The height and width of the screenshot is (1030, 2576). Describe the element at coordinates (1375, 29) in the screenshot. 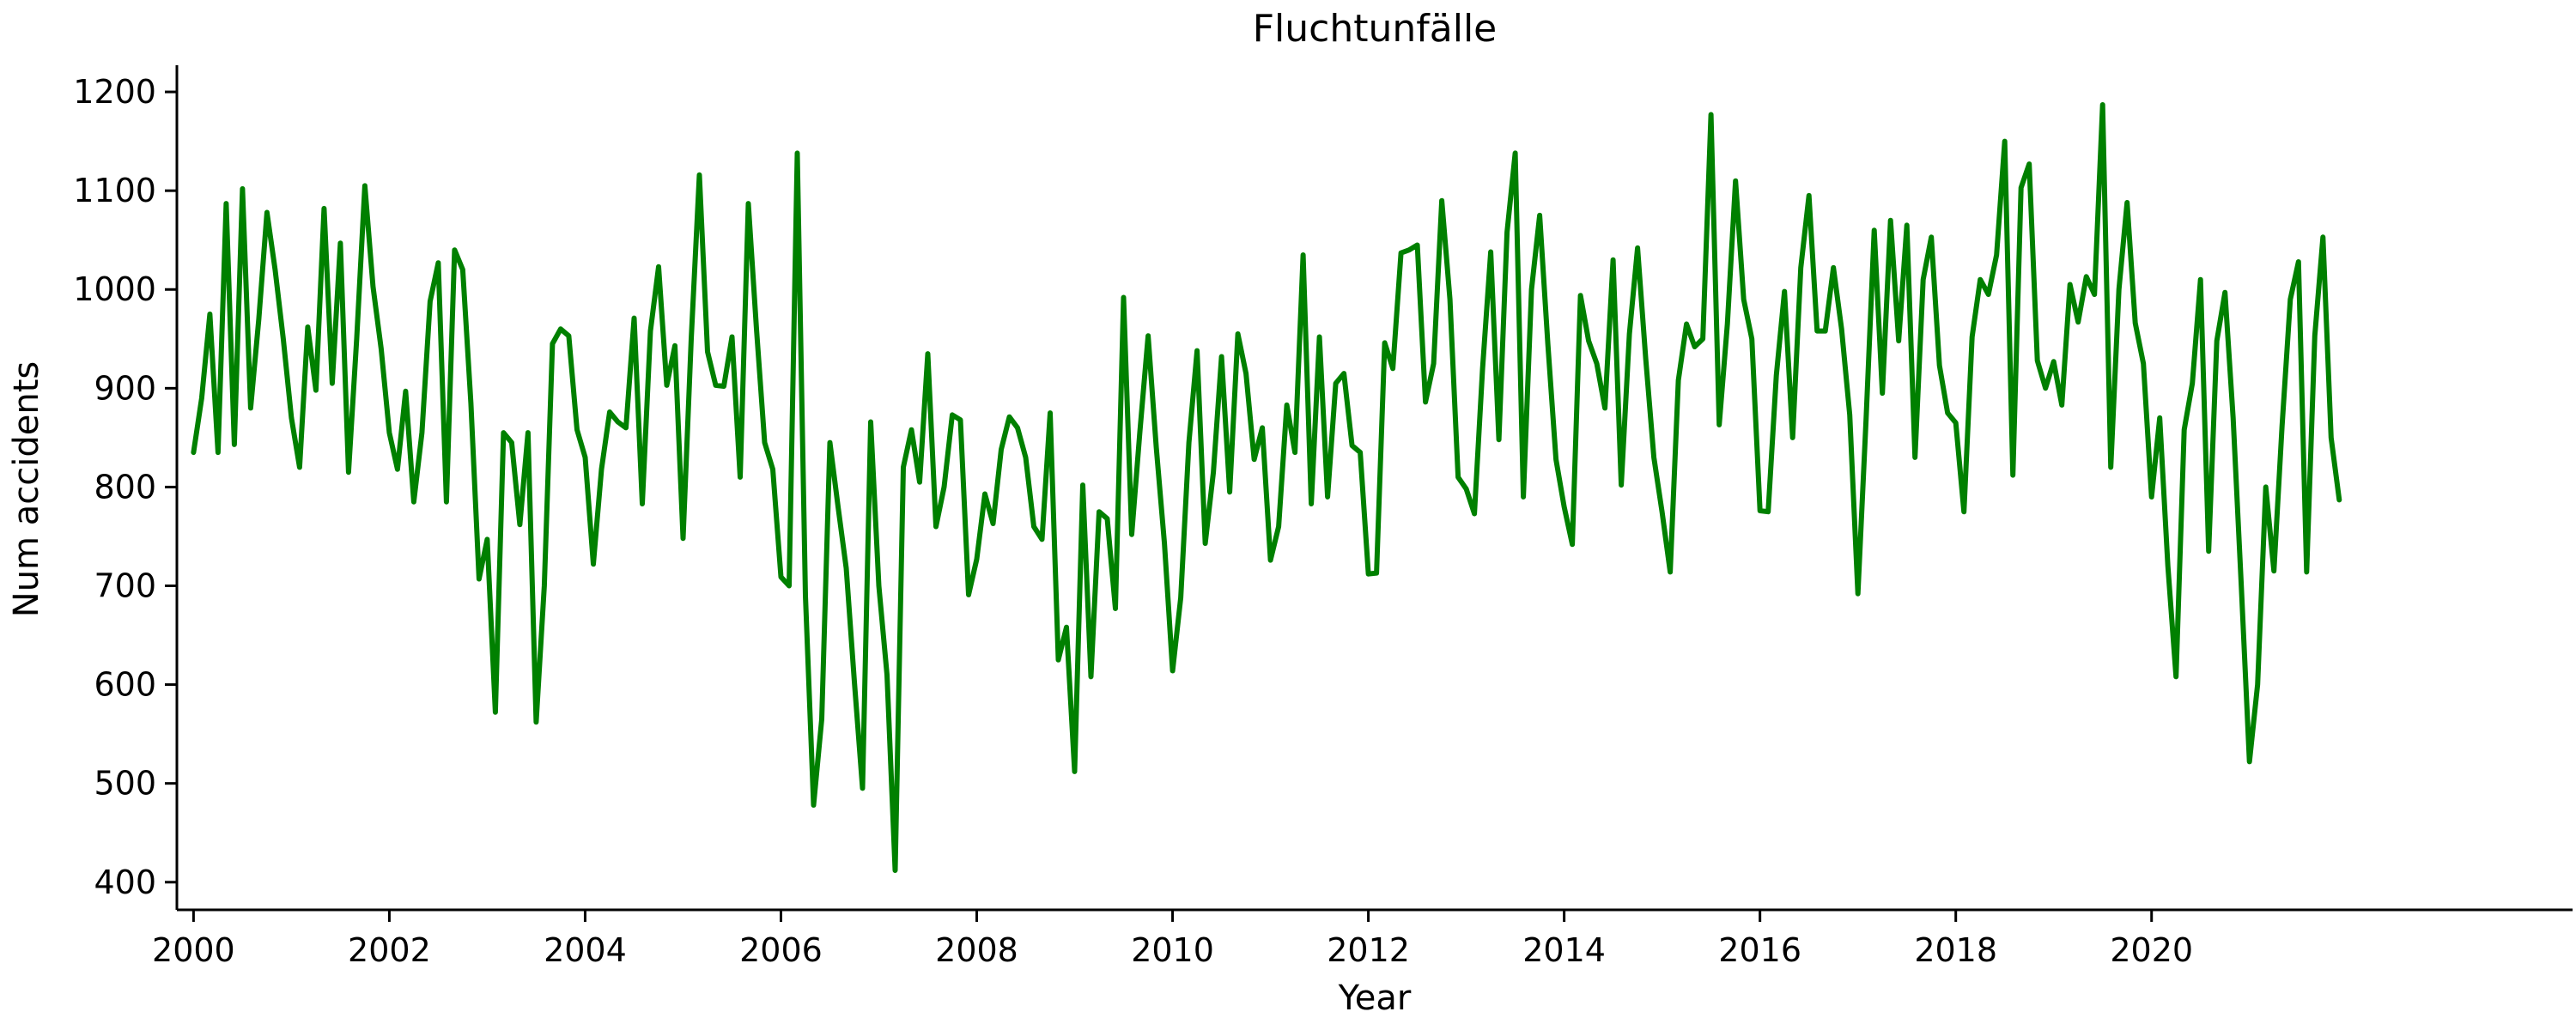

I see `chart-title: Fluchtunfälle` at that location.